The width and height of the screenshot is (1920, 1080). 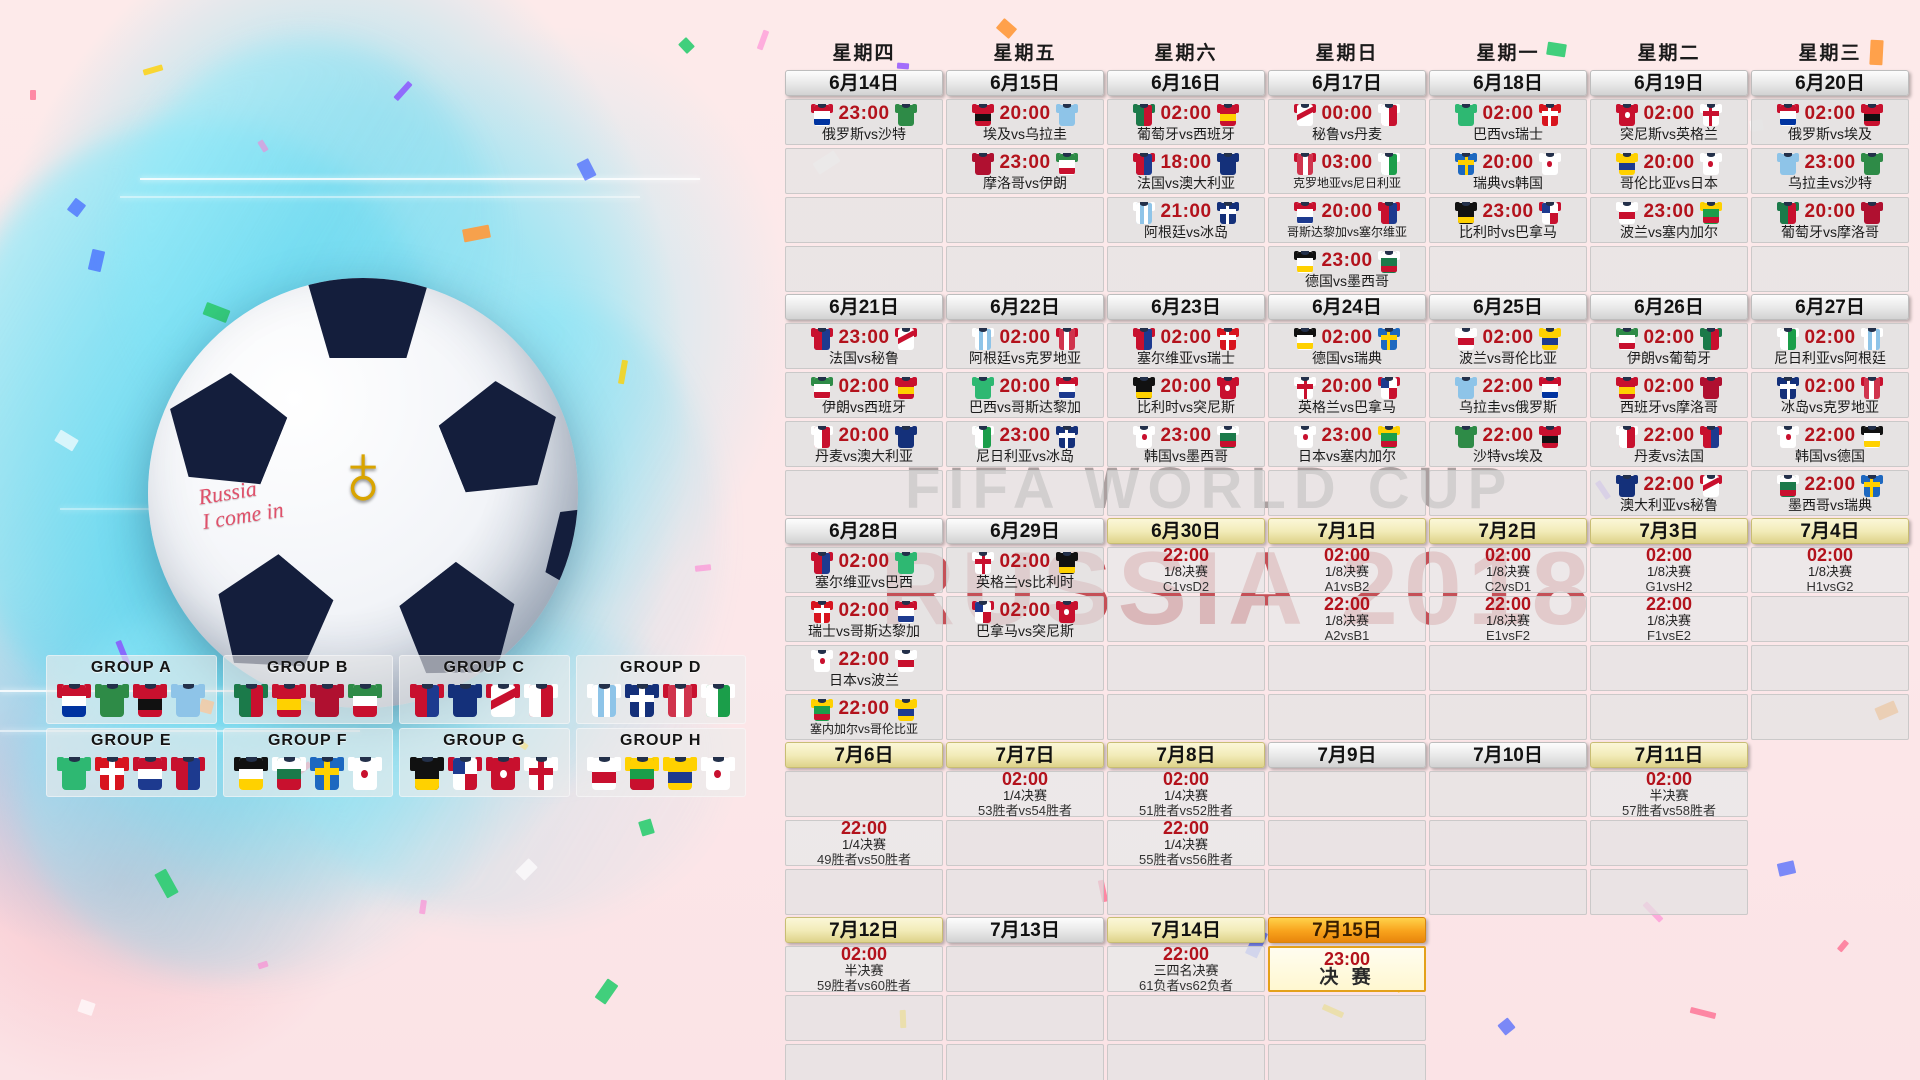 What do you see at coordinates (1830, 395) in the screenshot?
I see `group-match-cell: 02:00 冰岛vs克罗地亚` at bounding box center [1830, 395].